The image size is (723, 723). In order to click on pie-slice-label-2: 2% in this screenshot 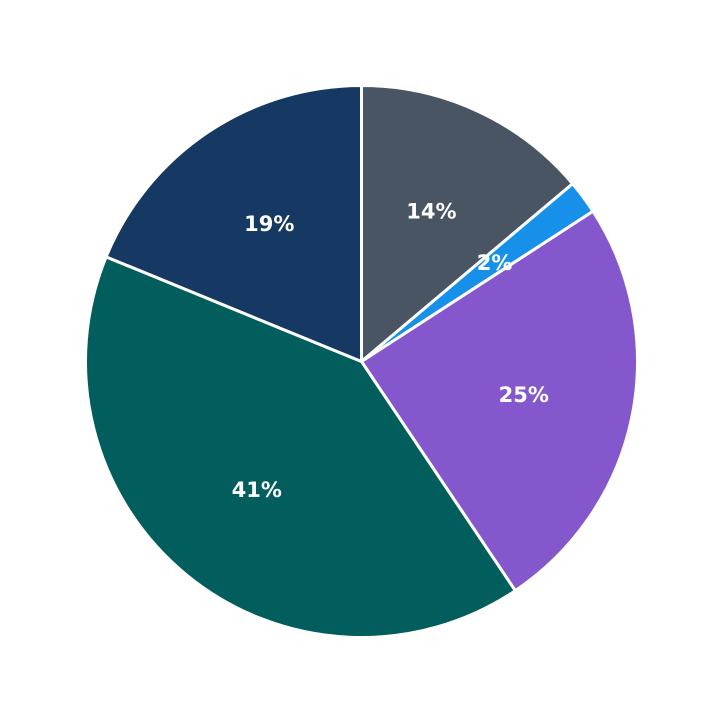, I will do `click(495, 263)`.